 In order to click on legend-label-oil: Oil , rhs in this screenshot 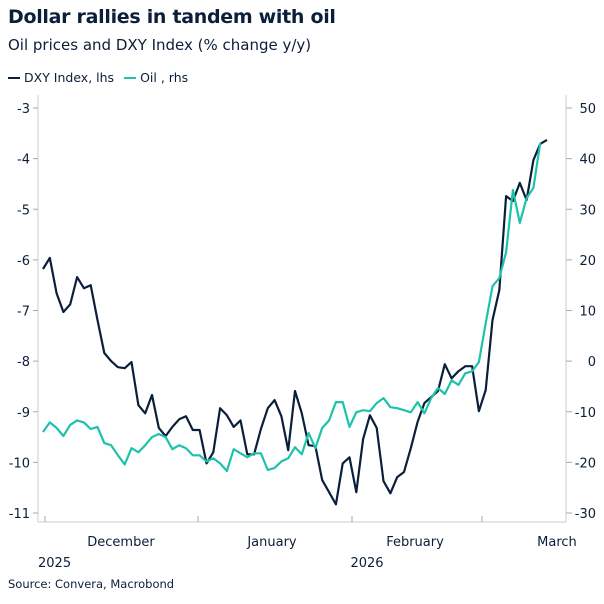, I will do `click(164, 77)`.